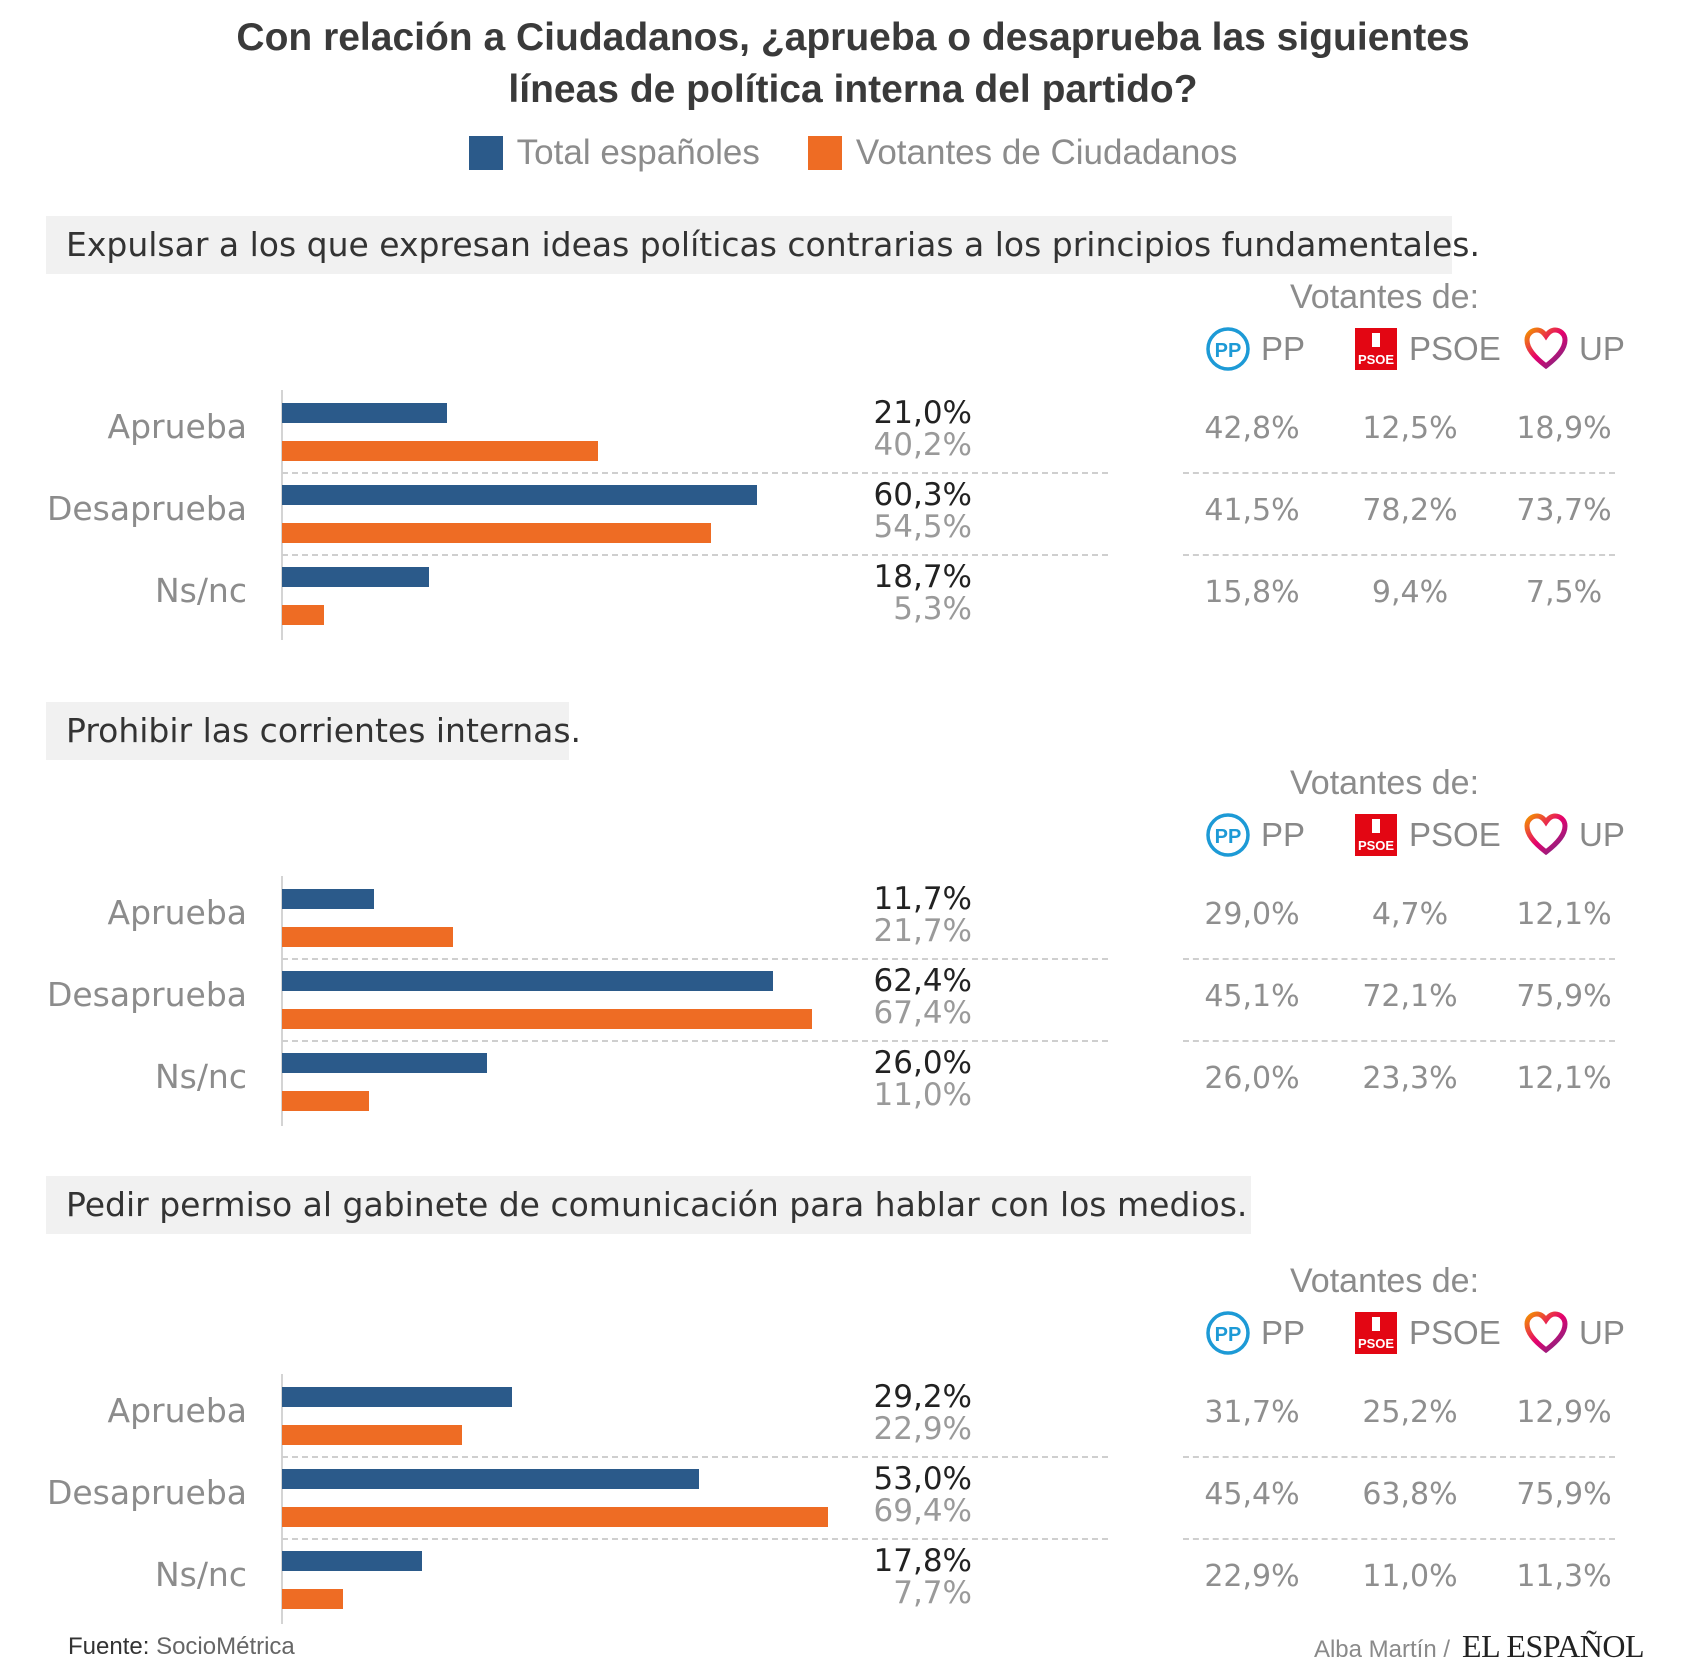 The image size is (1706, 1665). Describe the element at coordinates (1410, 996) in the screenshot. I see `party-value-psoe: 72,1%` at that location.